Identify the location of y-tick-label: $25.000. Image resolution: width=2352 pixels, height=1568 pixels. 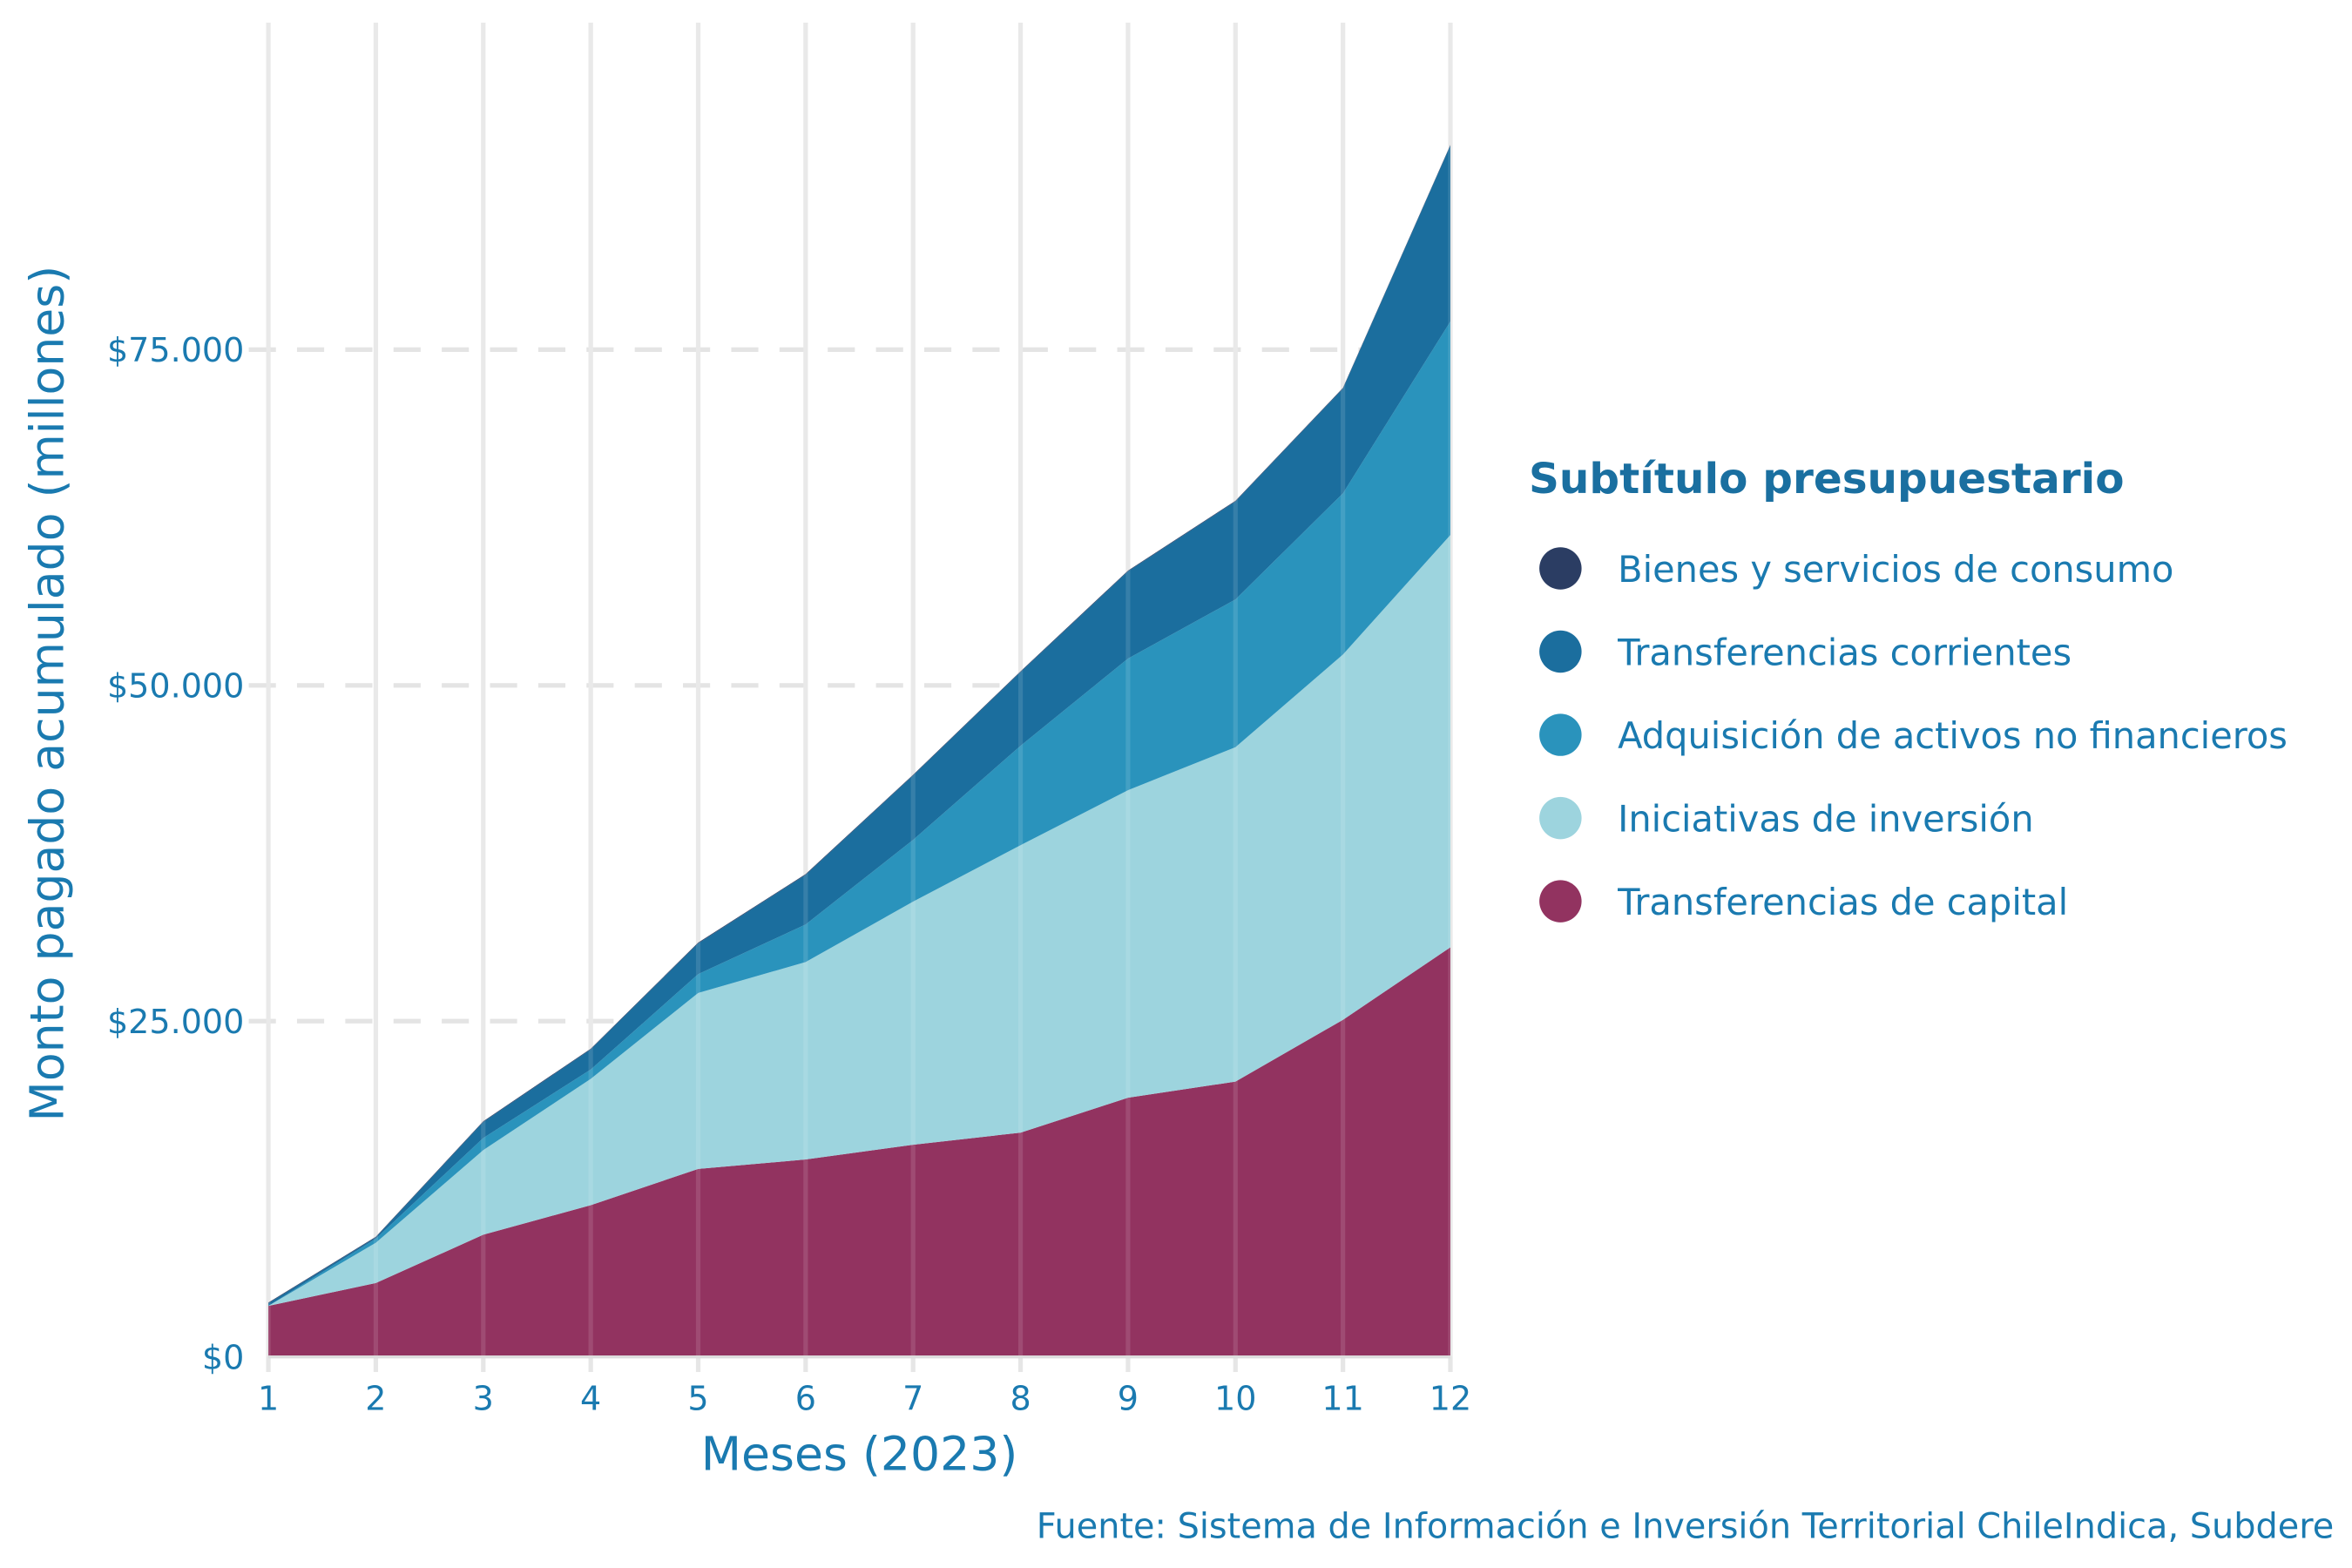
(175, 1022).